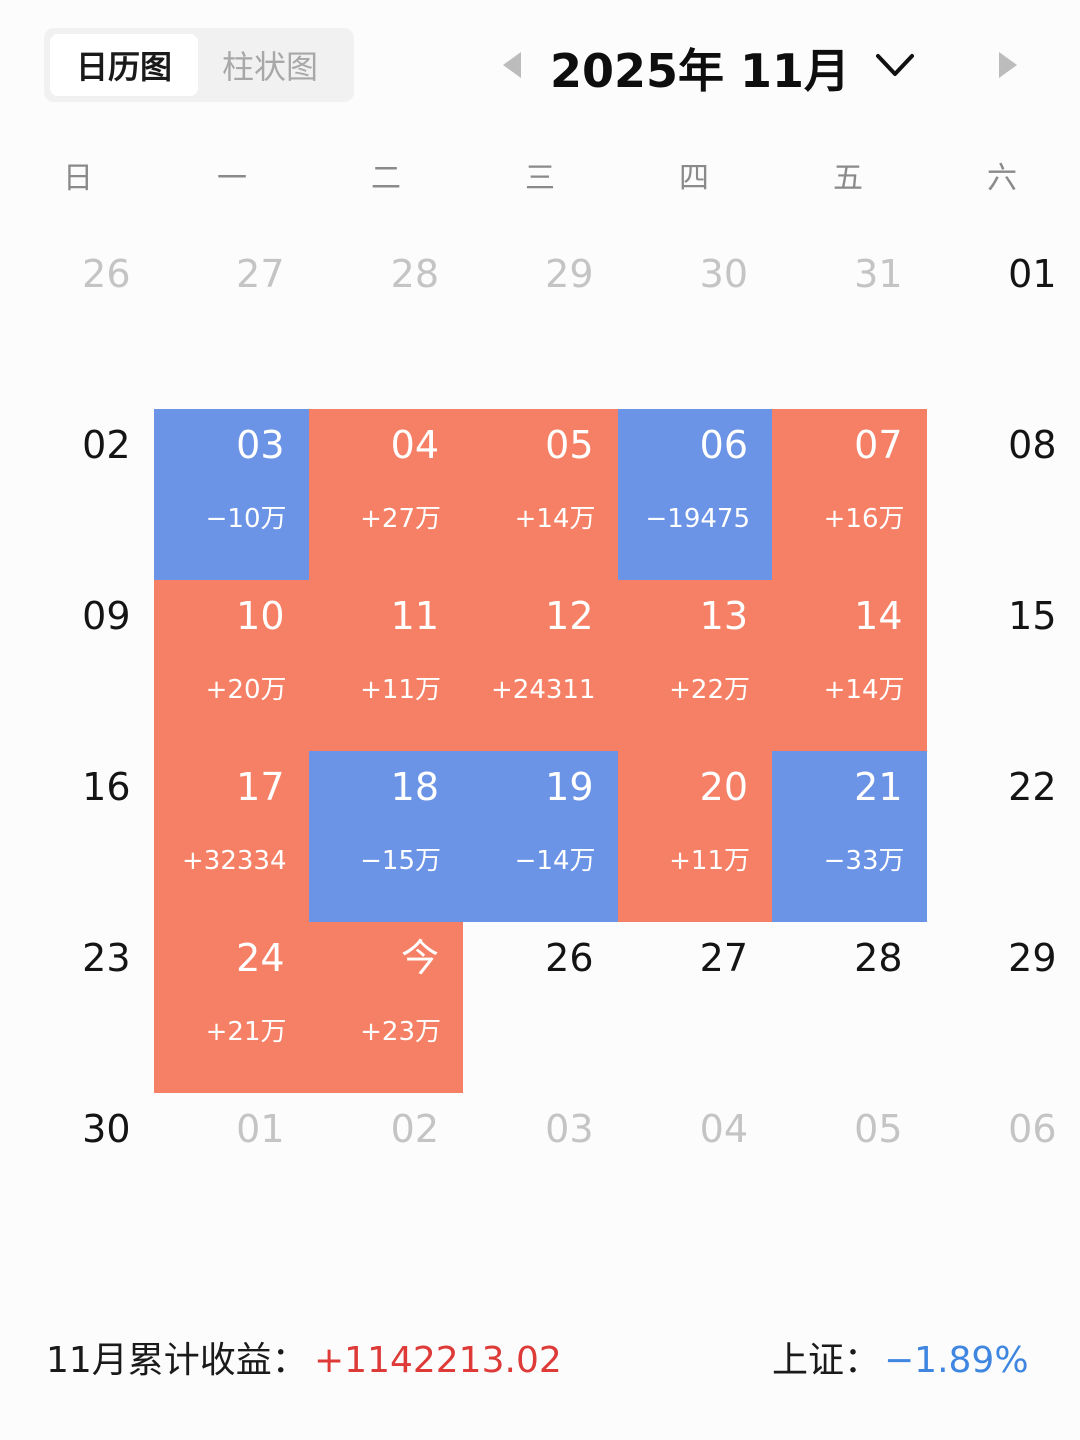 Image resolution: width=1080 pixels, height=1440 pixels. I want to click on day-number: 01, so click(260, 1129).